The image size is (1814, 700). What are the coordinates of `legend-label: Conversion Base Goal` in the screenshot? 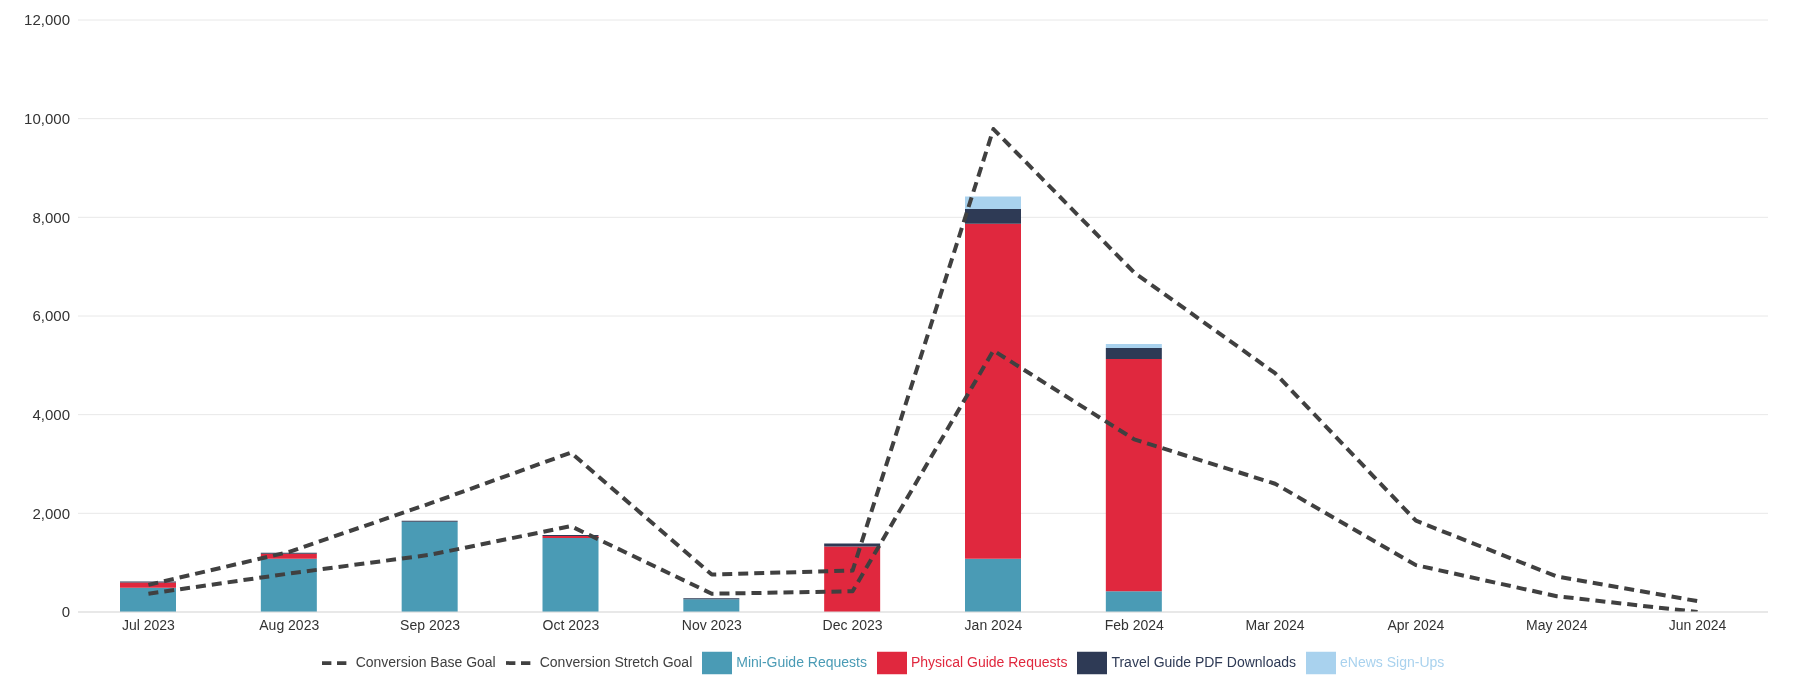 It's located at (425, 661).